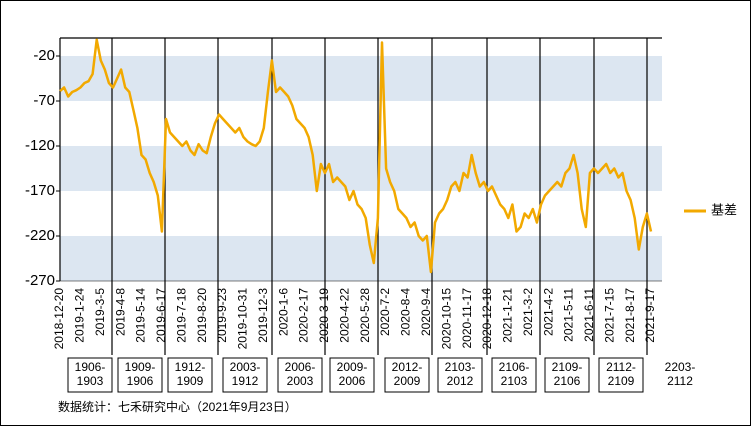 Image resolution: width=751 pixels, height=426 pixels. I want to click on x-tick-label: 2019-3-5, so click(100, 312).